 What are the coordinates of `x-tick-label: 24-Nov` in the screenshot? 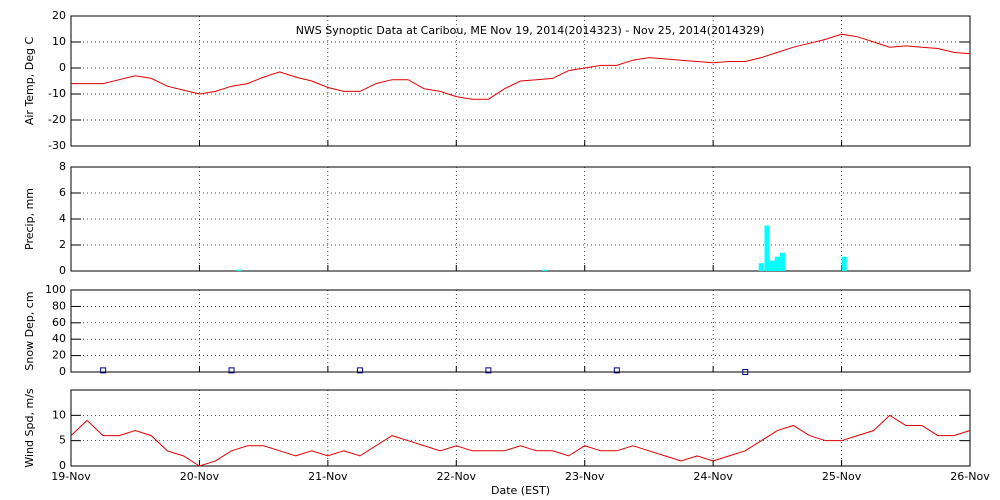 It's located at (713, 476).